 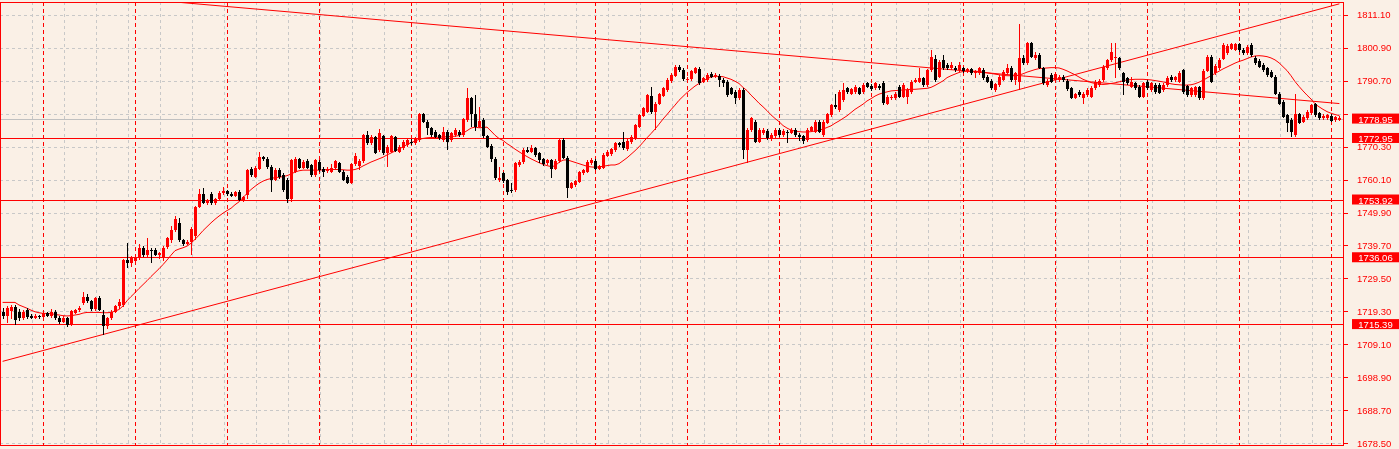 I want to click on y-tick-label: 1760.10, so click(x=1374, y=180).